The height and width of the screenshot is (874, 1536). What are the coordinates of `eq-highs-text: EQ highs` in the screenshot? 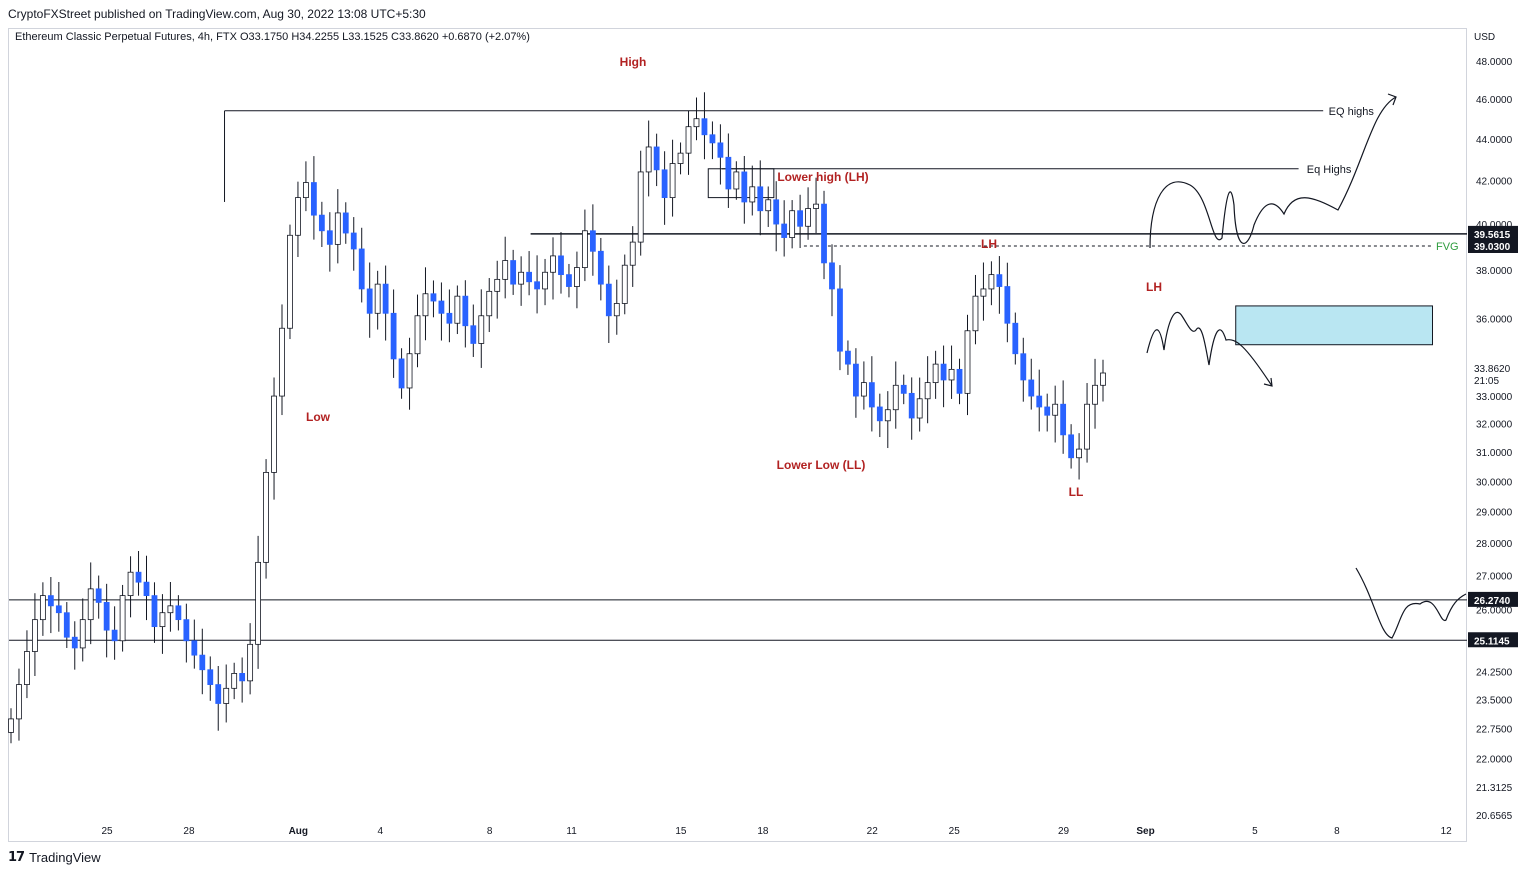 It's located at (1352, 112).